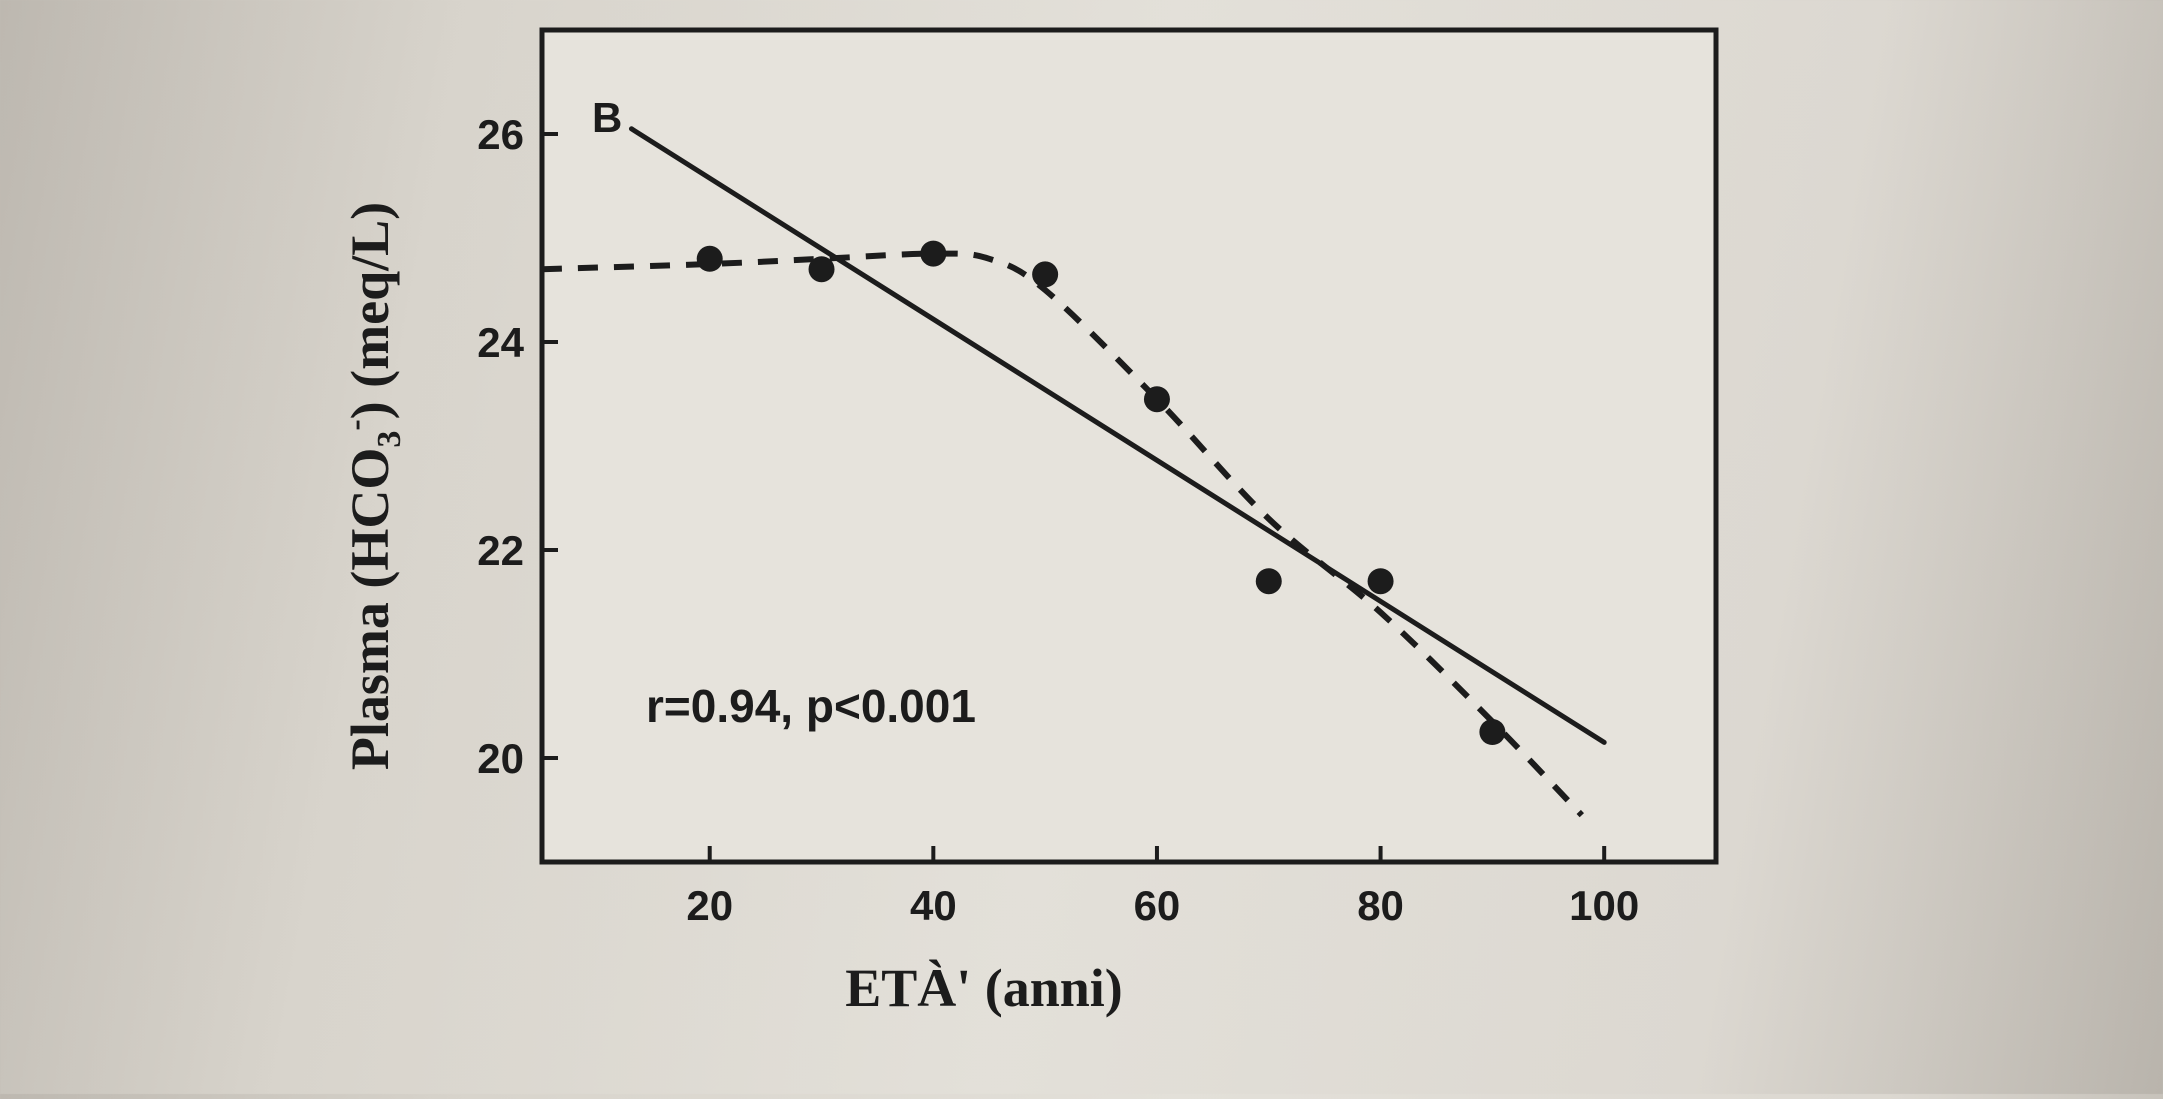 The width and height of the screenshot is (2163, 1099). What do you see at coordinates (500, 758) in the screenshot?
I see `y-tick-label: 20` at bounding box center [500, 758].